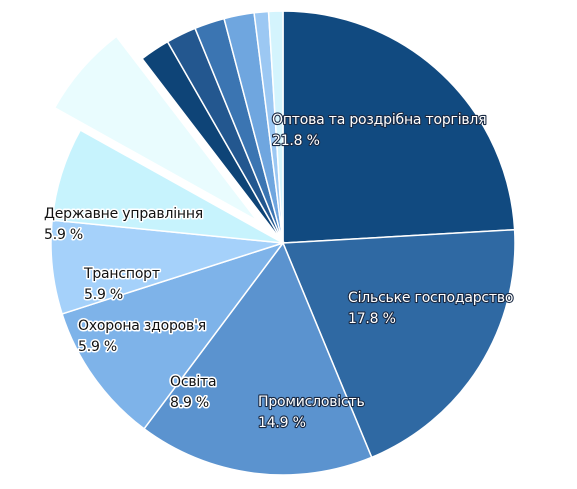 This screenshot has width=577, height=489. I want to click on slice-label: Освіта, so click(193, 382).